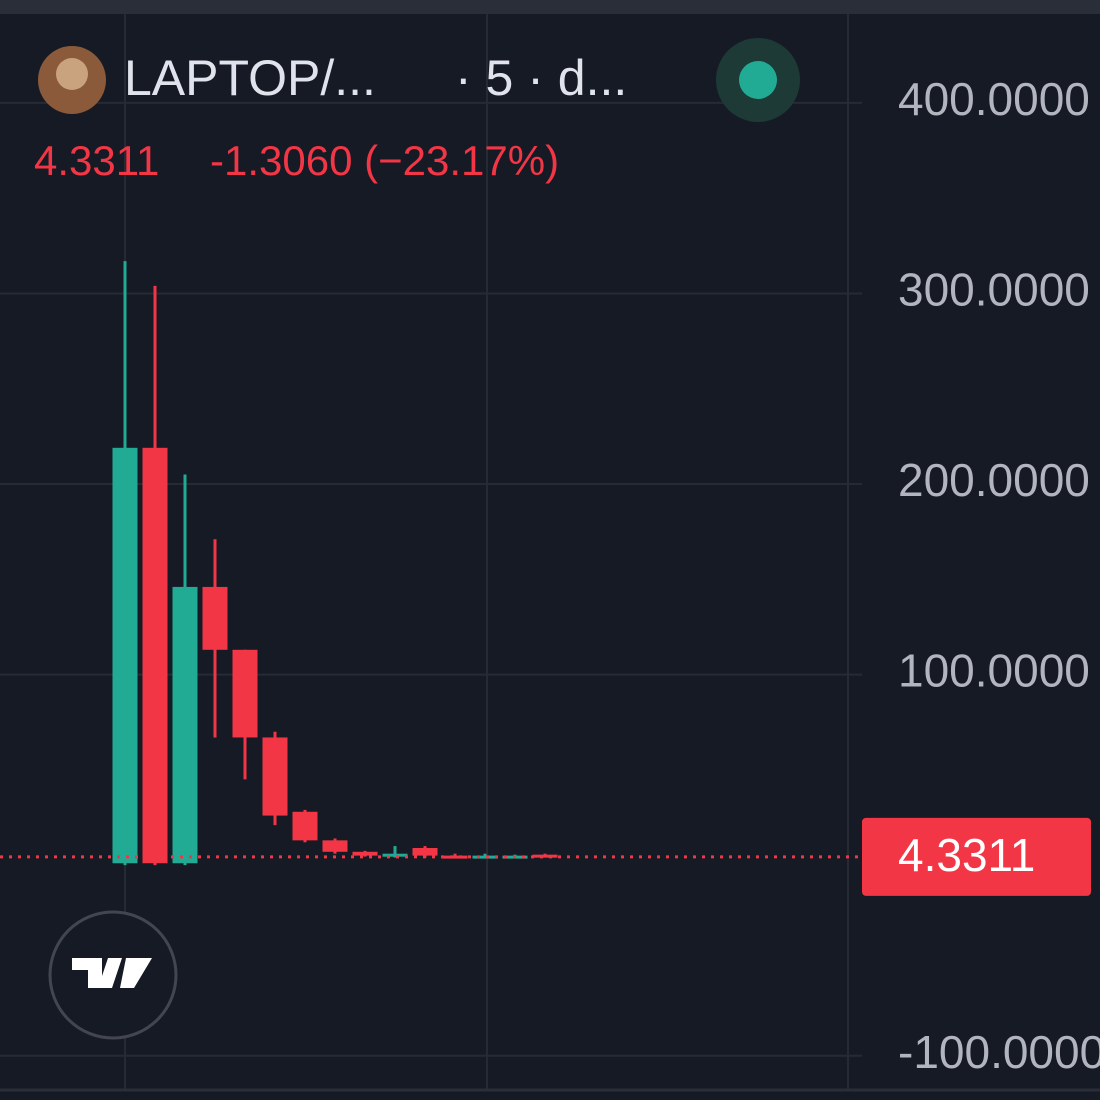 This screenshot has width=1100, height=1100. What do you see at coordinates (994, 671) in the screenshot?
I see `y-tick-label: 100.0000` at bounding box center [994, 671].